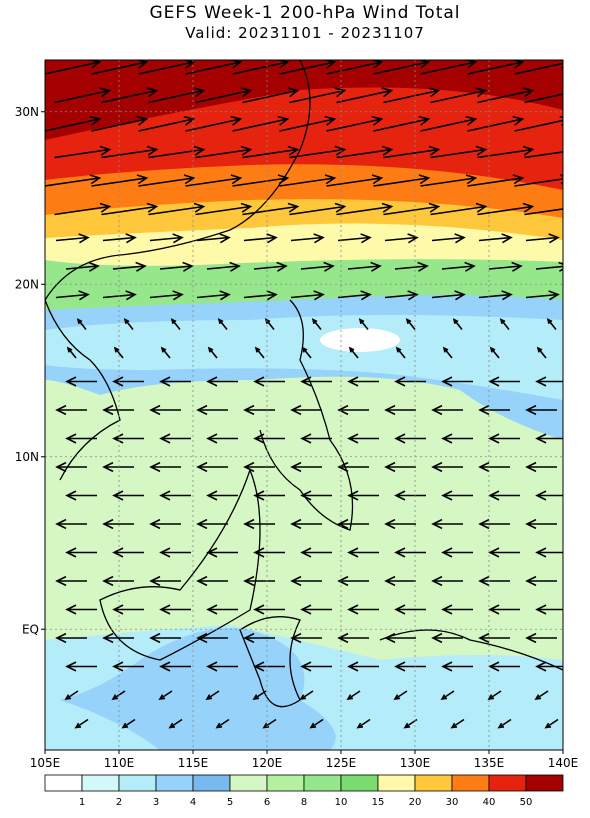 Image resolution: width=590 pixels, height=818 pixels. I want to click on title: GEFS Week-1 200-hPa Wind Total, so click(304, 13).